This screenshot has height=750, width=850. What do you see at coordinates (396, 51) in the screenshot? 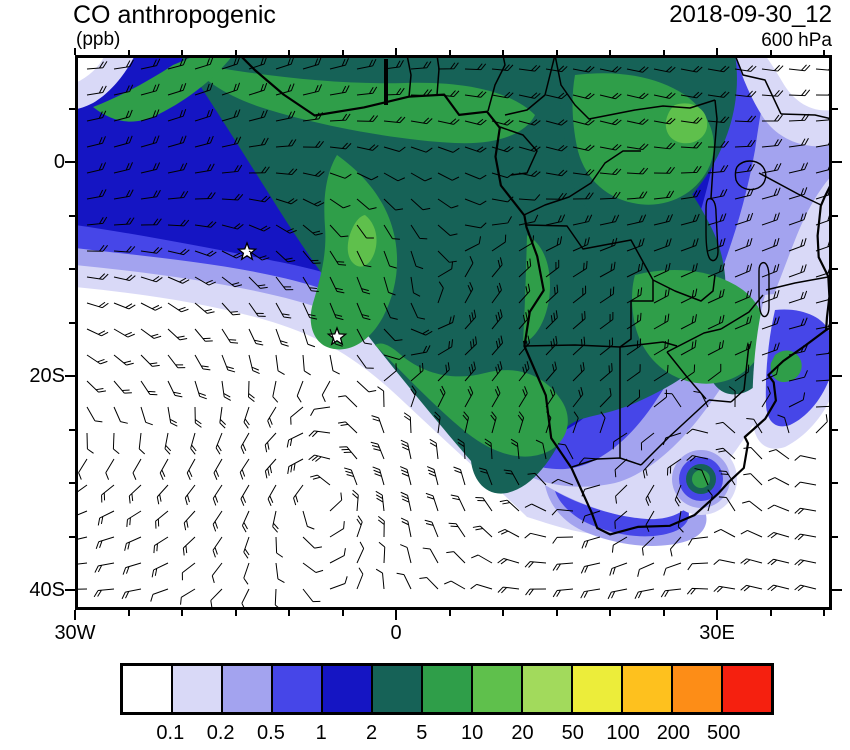
I see `x-major-tick` at bounding box center [396, 51].